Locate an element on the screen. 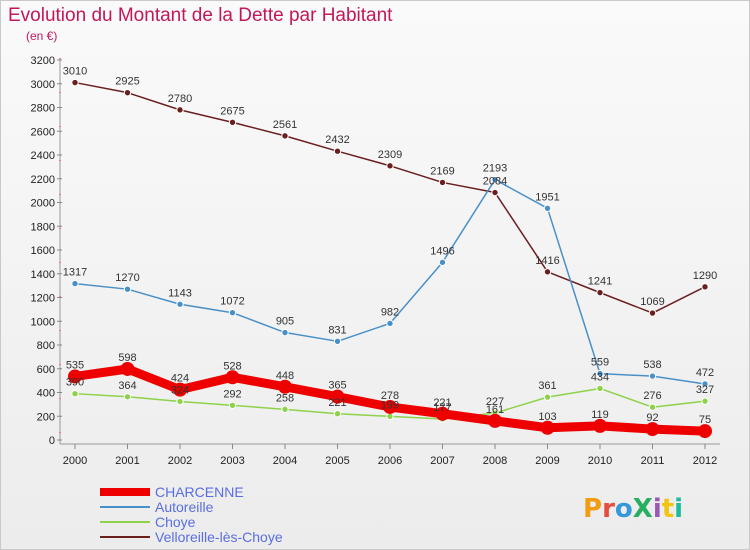 Image resolution: width=750 pixels, height=550 pixels. y-tick-label: 2000 is located at coordinates (43, 204).